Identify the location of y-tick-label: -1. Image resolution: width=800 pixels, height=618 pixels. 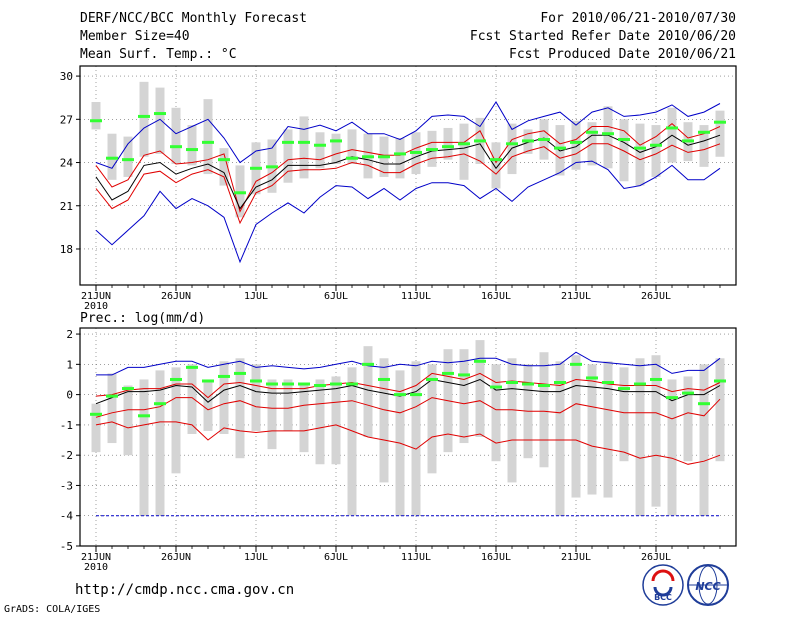
(66, 425).